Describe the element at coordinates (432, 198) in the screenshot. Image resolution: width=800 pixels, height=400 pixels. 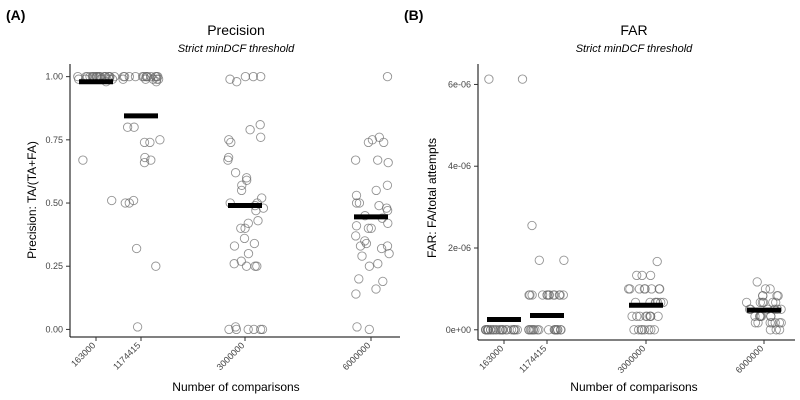
I see `y-axis-label-b: FAR: FA/total attempts` at that location.